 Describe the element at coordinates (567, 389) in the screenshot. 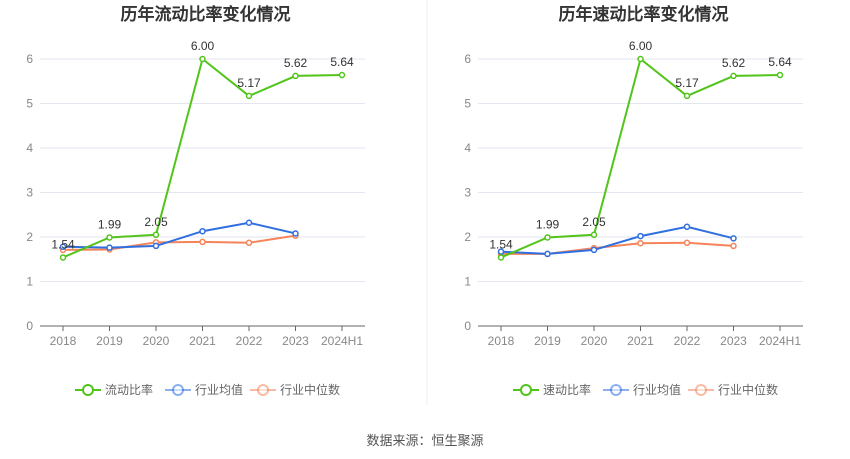

I see `legend-item: 速动比率` at that location.